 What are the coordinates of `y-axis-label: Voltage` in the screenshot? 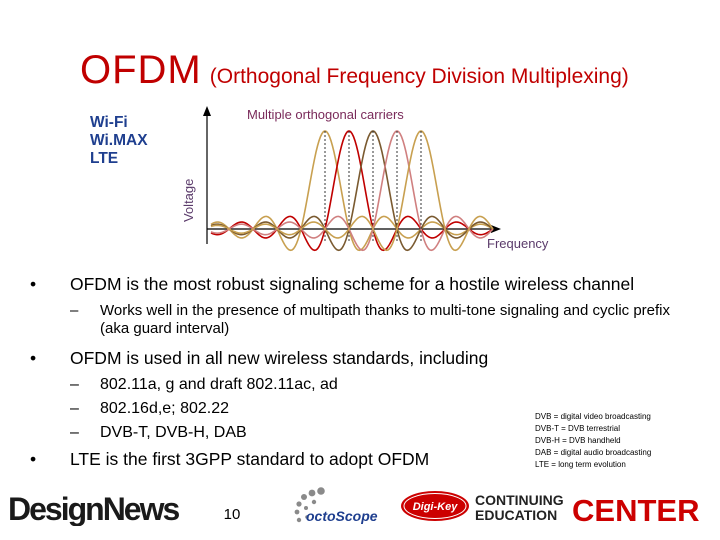 It's located at (188, 200).